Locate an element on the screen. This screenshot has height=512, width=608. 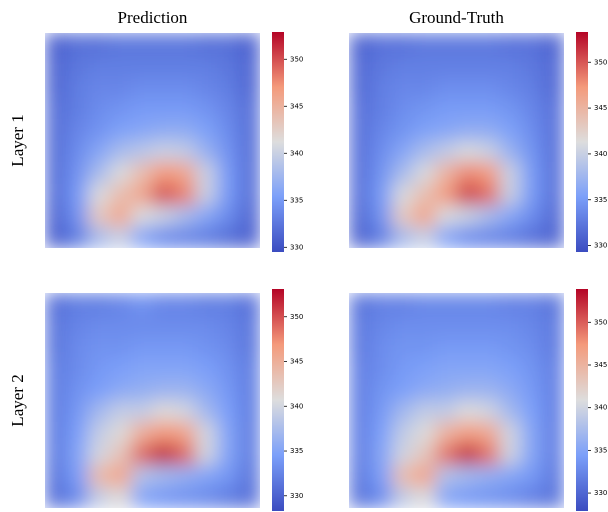
colorbar-tick-label: 340 is located at coordinates (296, 153).